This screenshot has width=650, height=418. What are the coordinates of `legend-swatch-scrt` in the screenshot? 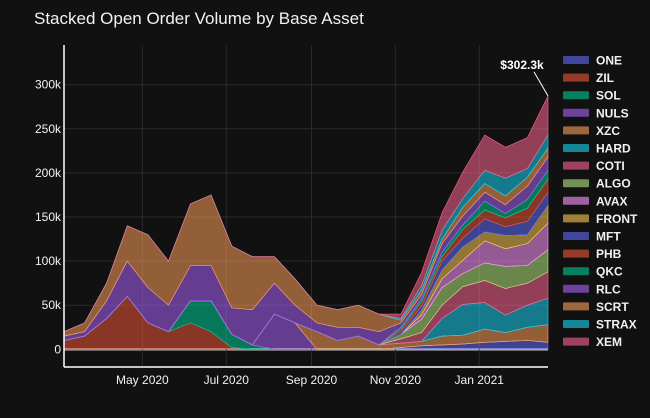 It's located at (576, 306).